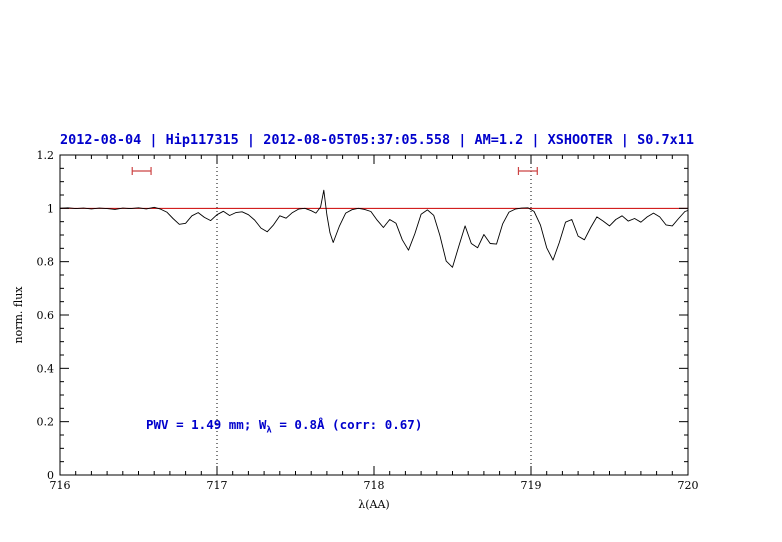 The height and width of the screenshot is (542, 782). Describe the element at coordinates (347, 424) in the screenshot. I see `annotation-text-after: = 0.8Å (corr: 0.67)` at that location.